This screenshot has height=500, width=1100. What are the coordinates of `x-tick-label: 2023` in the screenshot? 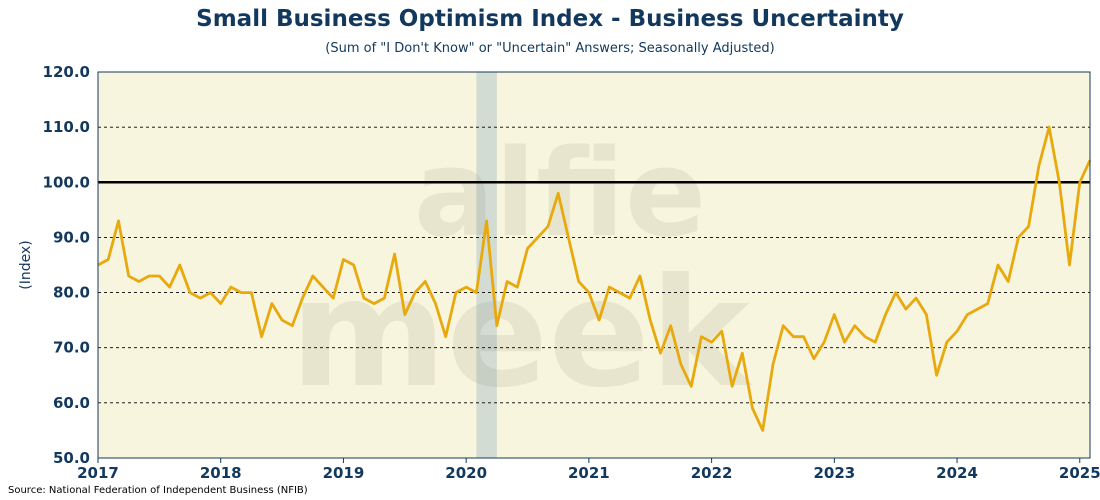 It's located at (834, 473).